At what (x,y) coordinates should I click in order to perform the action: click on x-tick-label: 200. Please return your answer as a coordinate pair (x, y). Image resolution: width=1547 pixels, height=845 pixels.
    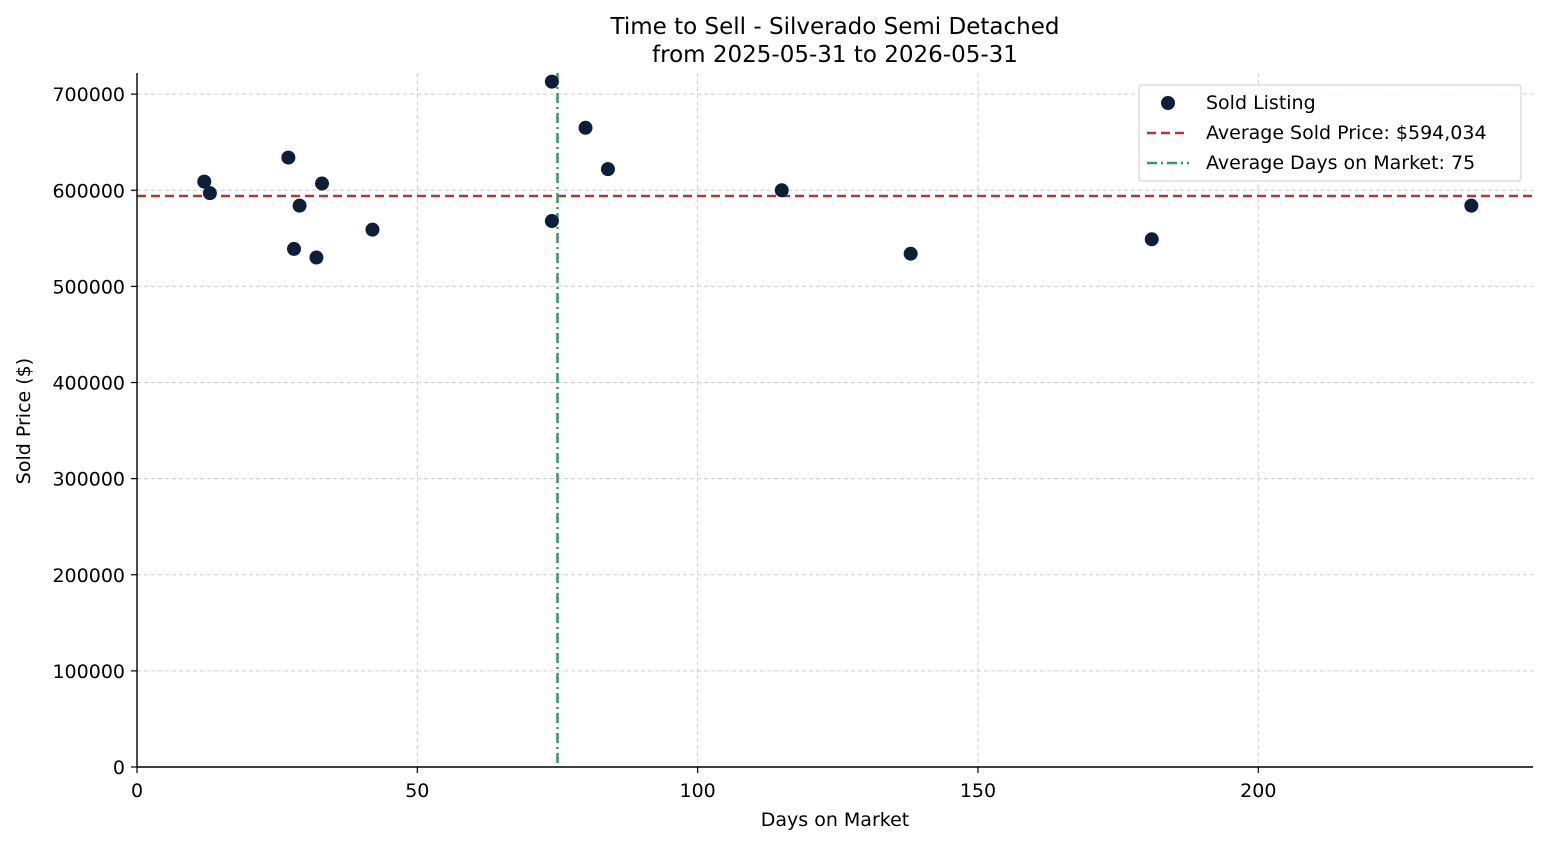
    Looking at the image, I should click on (1258, 791).